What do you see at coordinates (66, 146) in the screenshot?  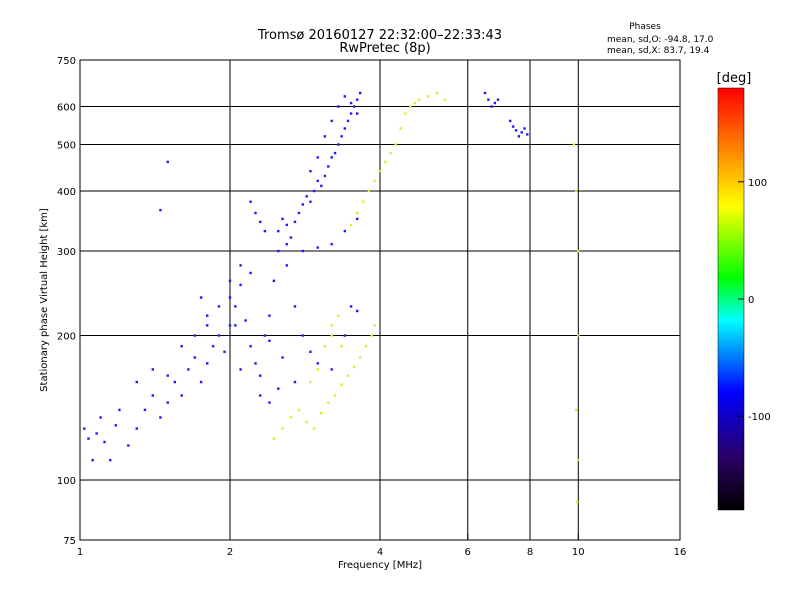 I see `y-tick-label: 500` at bounding box center [66, 146].